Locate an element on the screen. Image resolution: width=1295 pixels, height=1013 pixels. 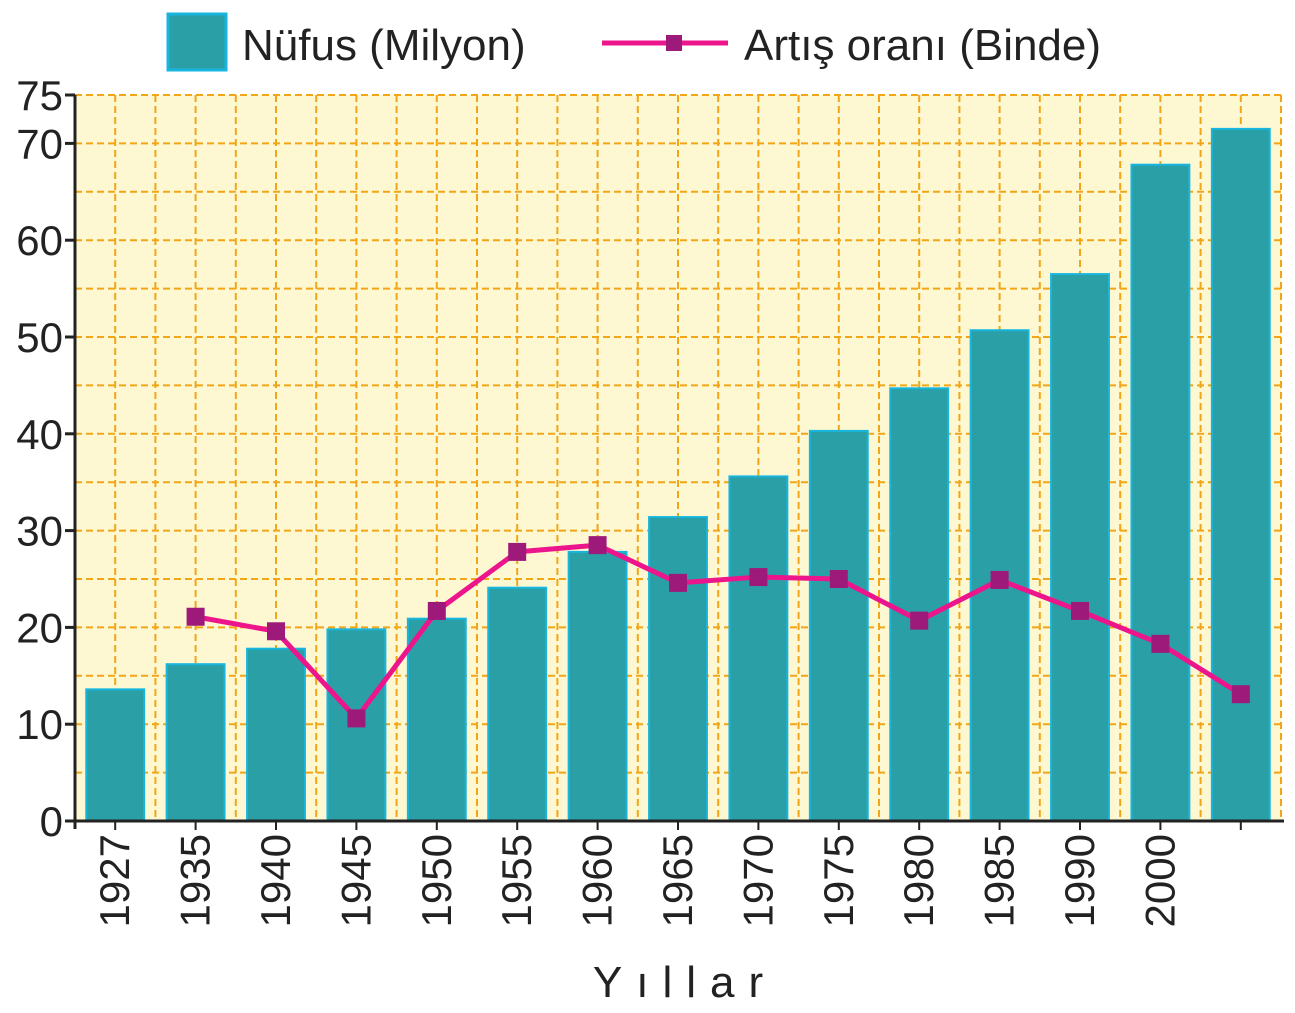
y-tick-label: 75 is located at coordinates (39, 95).